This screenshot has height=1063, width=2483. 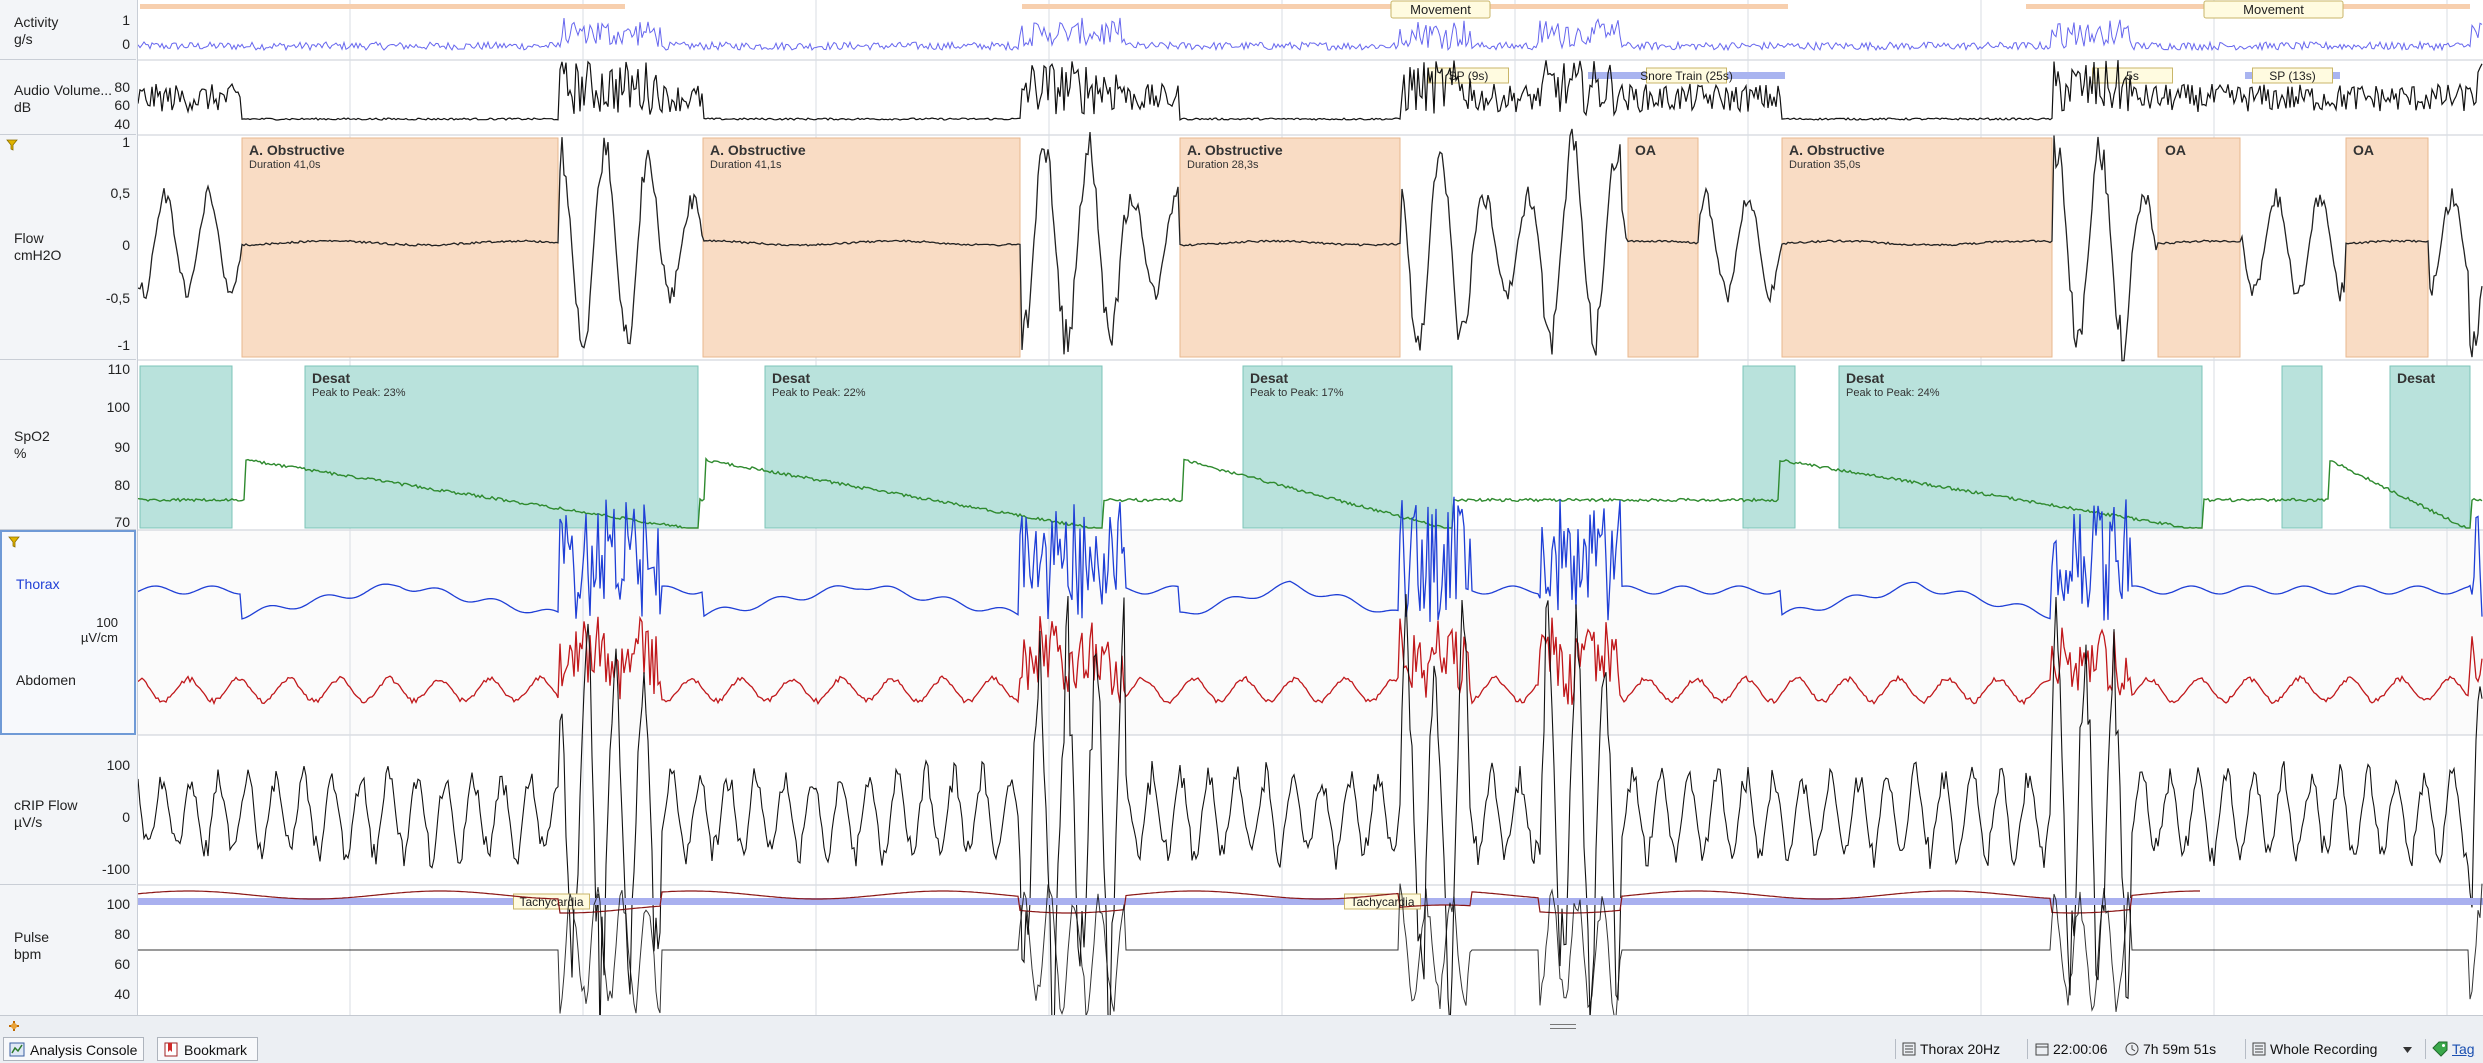 I want to click on spo2-trace, so click(x=1310, y=493).